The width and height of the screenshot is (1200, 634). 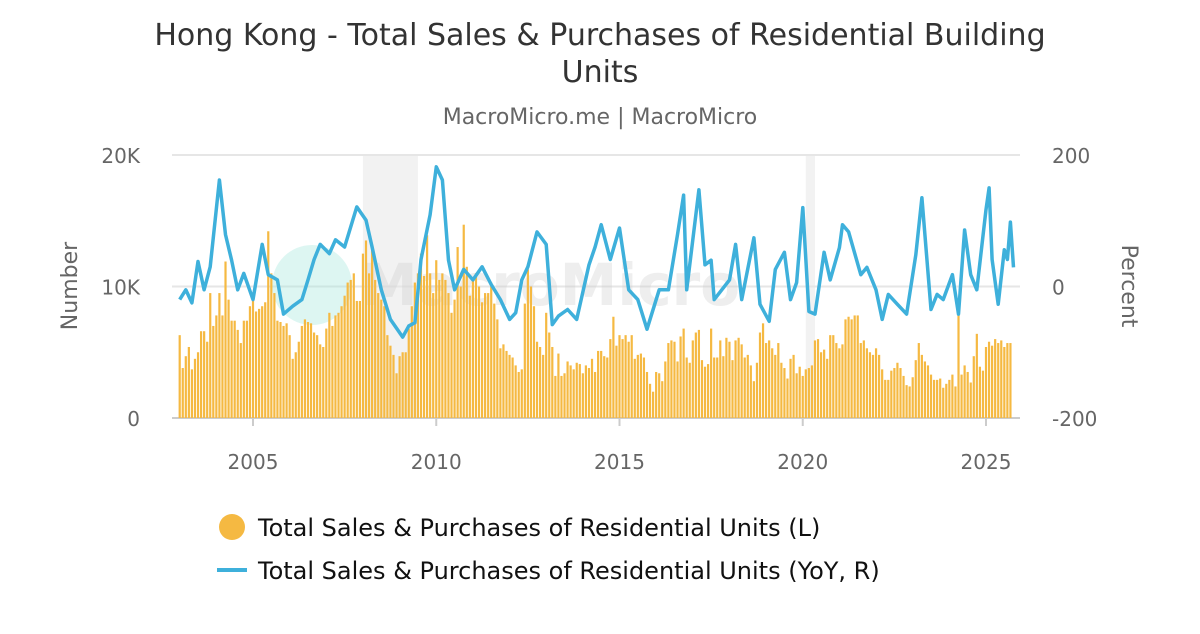 What do you see at coordinates (1074, 419) in the screenshot?
I see `y-tick-right: -200` at bounding box center [1074, 419].